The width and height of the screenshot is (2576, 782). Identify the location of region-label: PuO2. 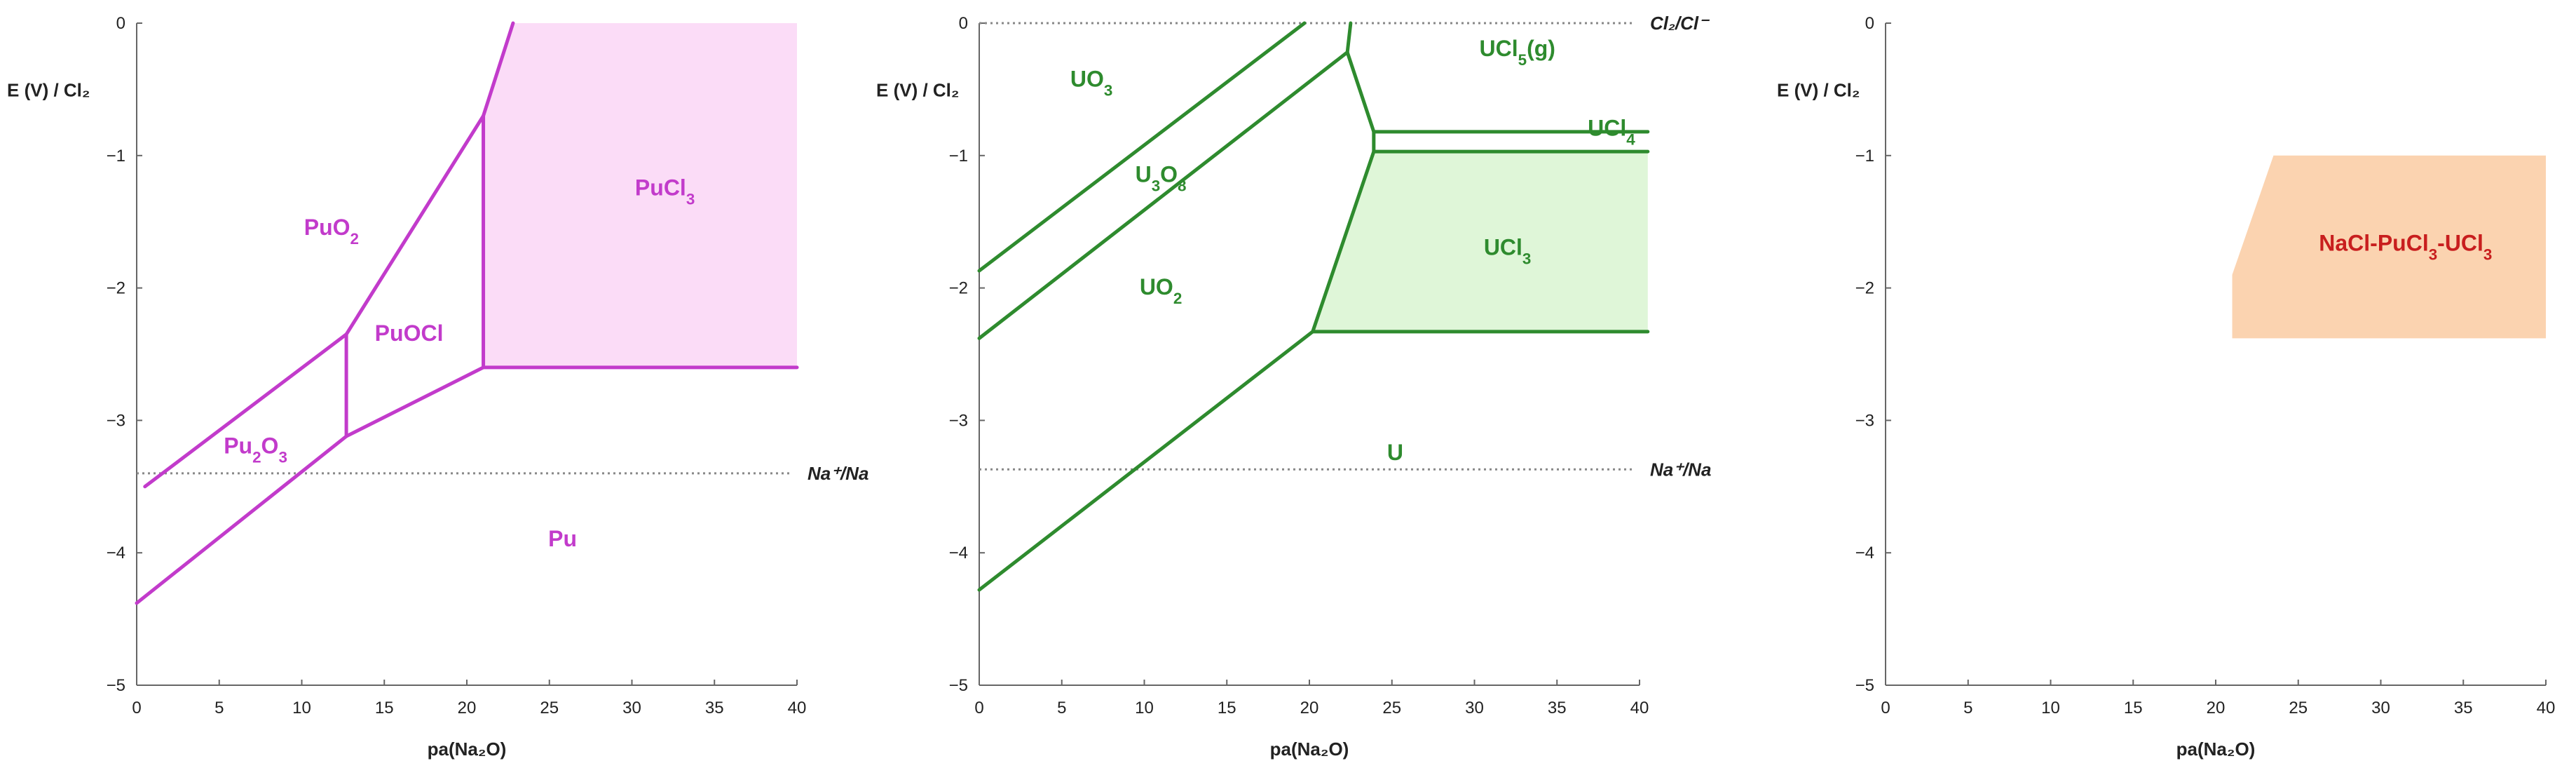
(331, 231).